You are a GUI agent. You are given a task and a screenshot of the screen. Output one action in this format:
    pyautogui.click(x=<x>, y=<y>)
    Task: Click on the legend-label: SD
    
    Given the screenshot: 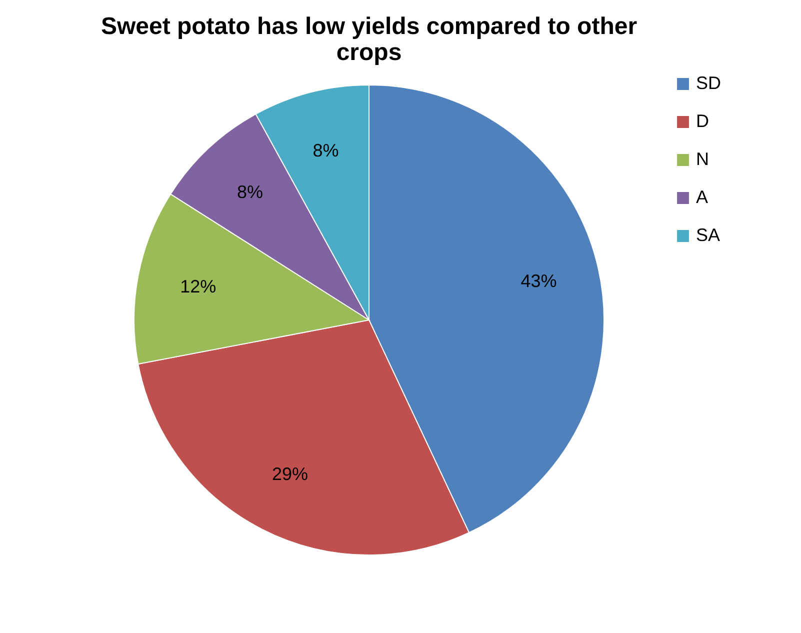 What is the action you would take?
    pyautogui.click(x=709, y=83)
    